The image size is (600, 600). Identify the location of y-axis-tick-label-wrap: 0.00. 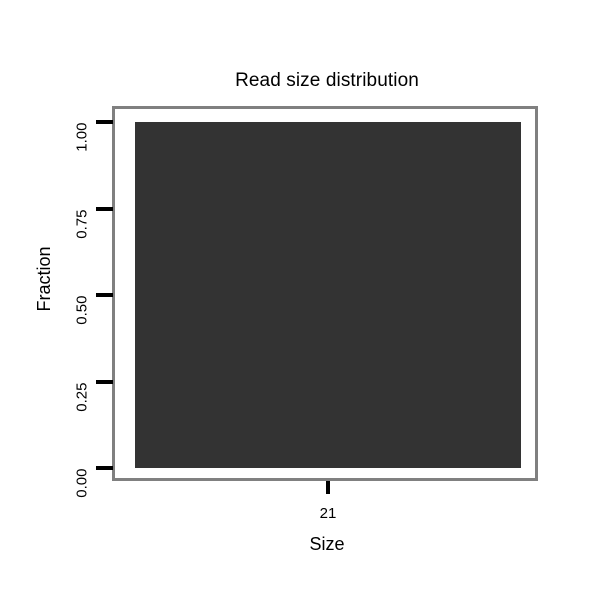
(46, 479).